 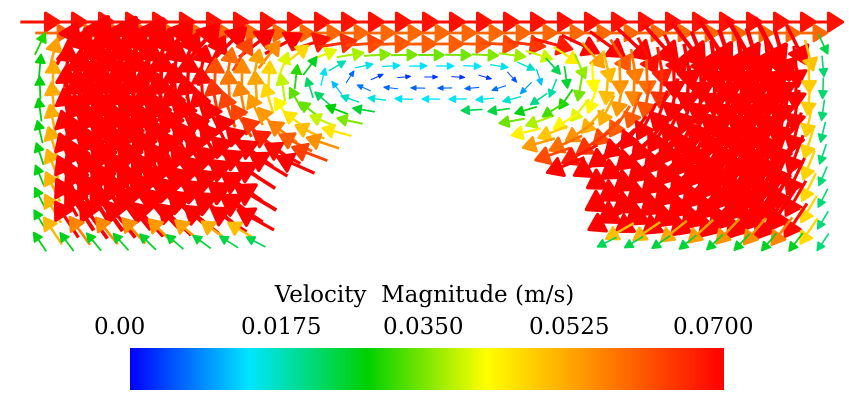 What do you see at coordinates (423, 327) in the screenshot?
I see `colorbar-tick-label: 0.0350` at bounding box center [423, 327].